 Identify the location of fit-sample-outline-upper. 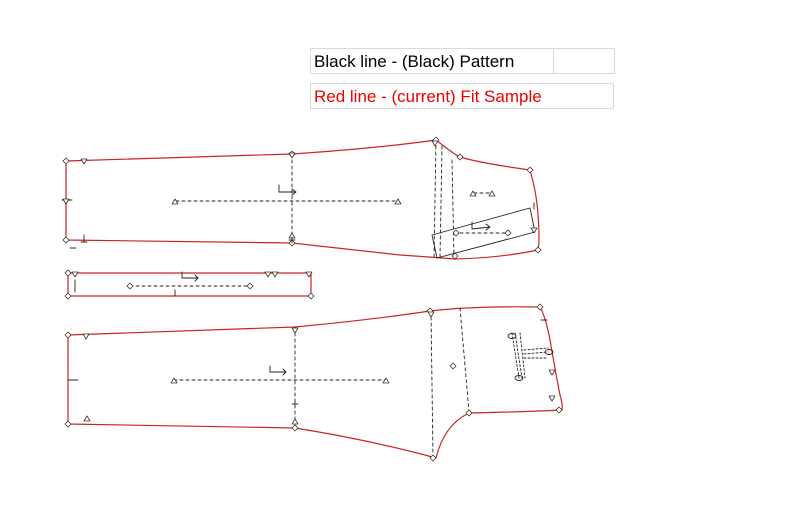
(302, 199).